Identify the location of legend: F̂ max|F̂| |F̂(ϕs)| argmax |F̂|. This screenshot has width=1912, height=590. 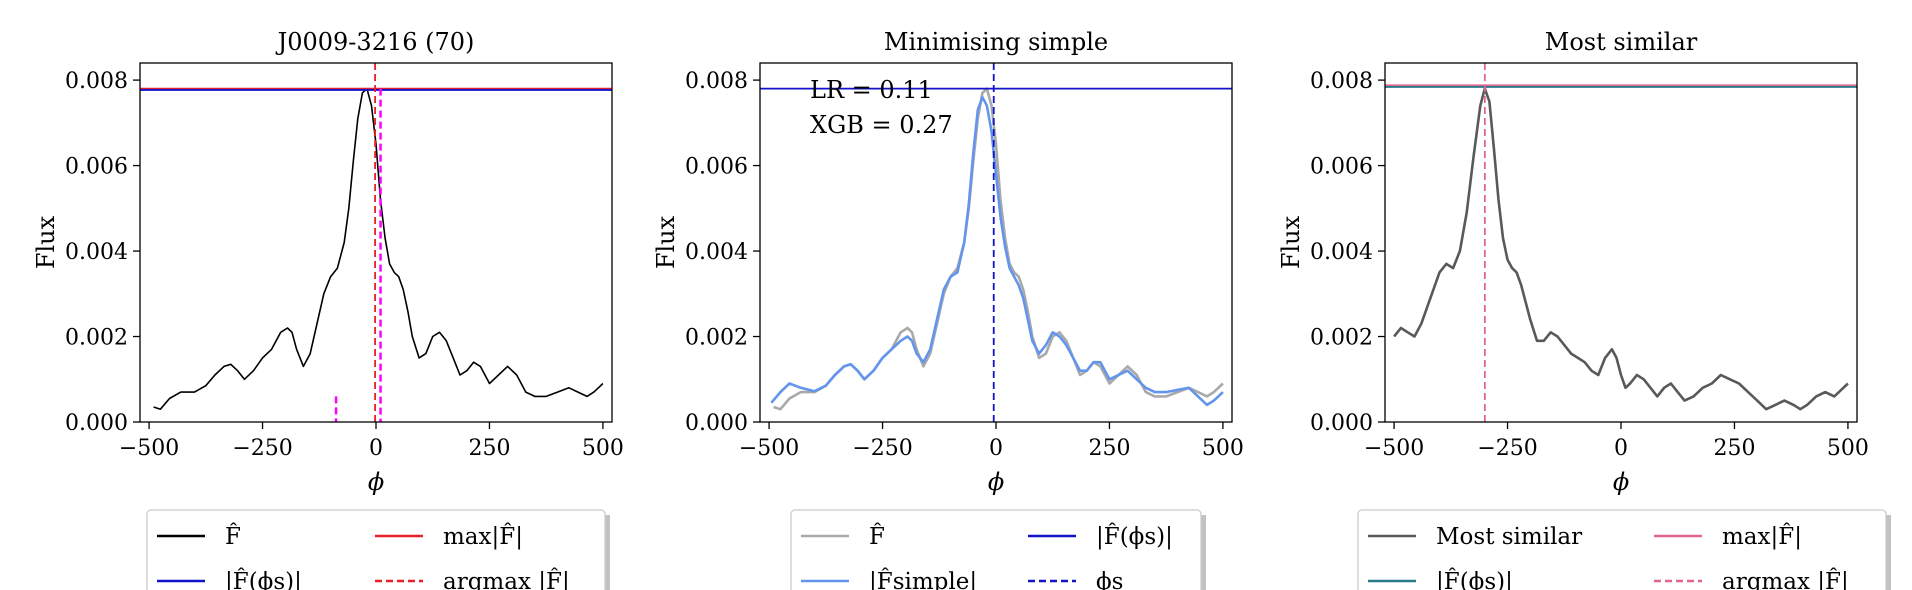
(378, 549).